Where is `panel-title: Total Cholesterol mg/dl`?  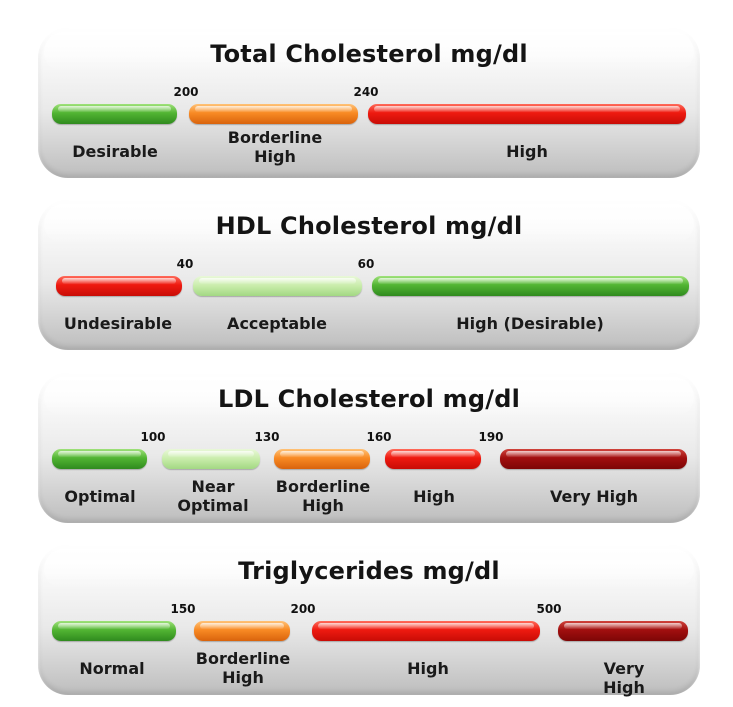 panel-title: Total Cholesterol mg/dl is located at coordinates (369, 54).